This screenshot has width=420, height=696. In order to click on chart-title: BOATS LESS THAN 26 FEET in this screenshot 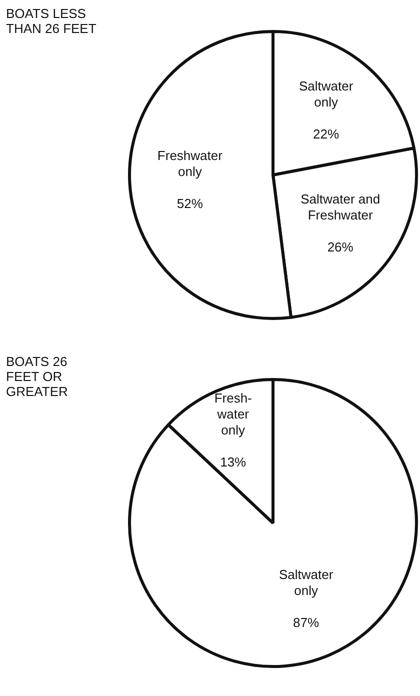, I will do `click(52, 21)`.